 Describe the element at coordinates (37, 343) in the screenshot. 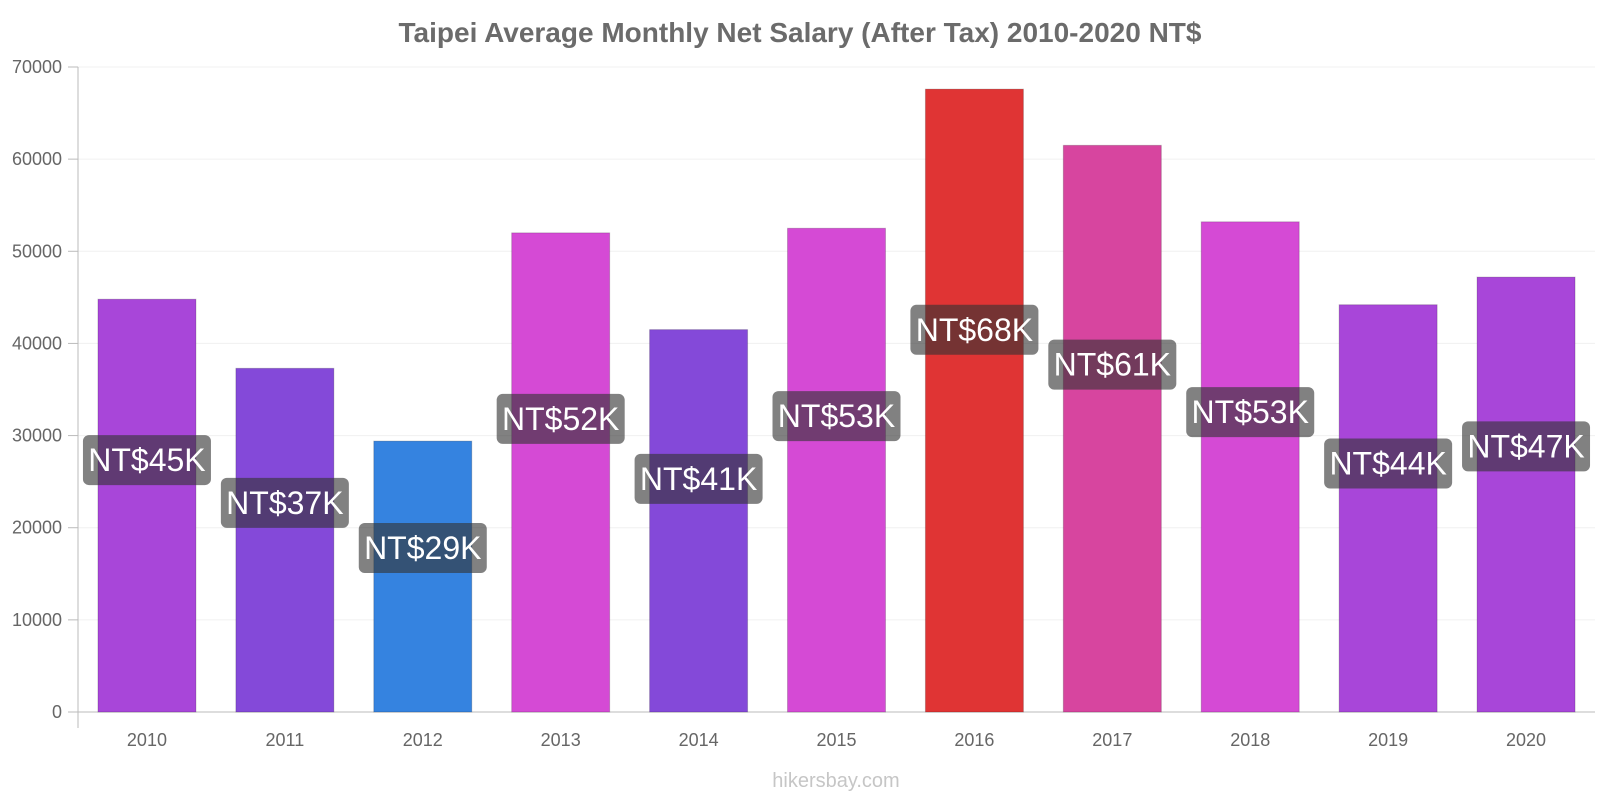

I see `y-tick-label: 40000` at that location.